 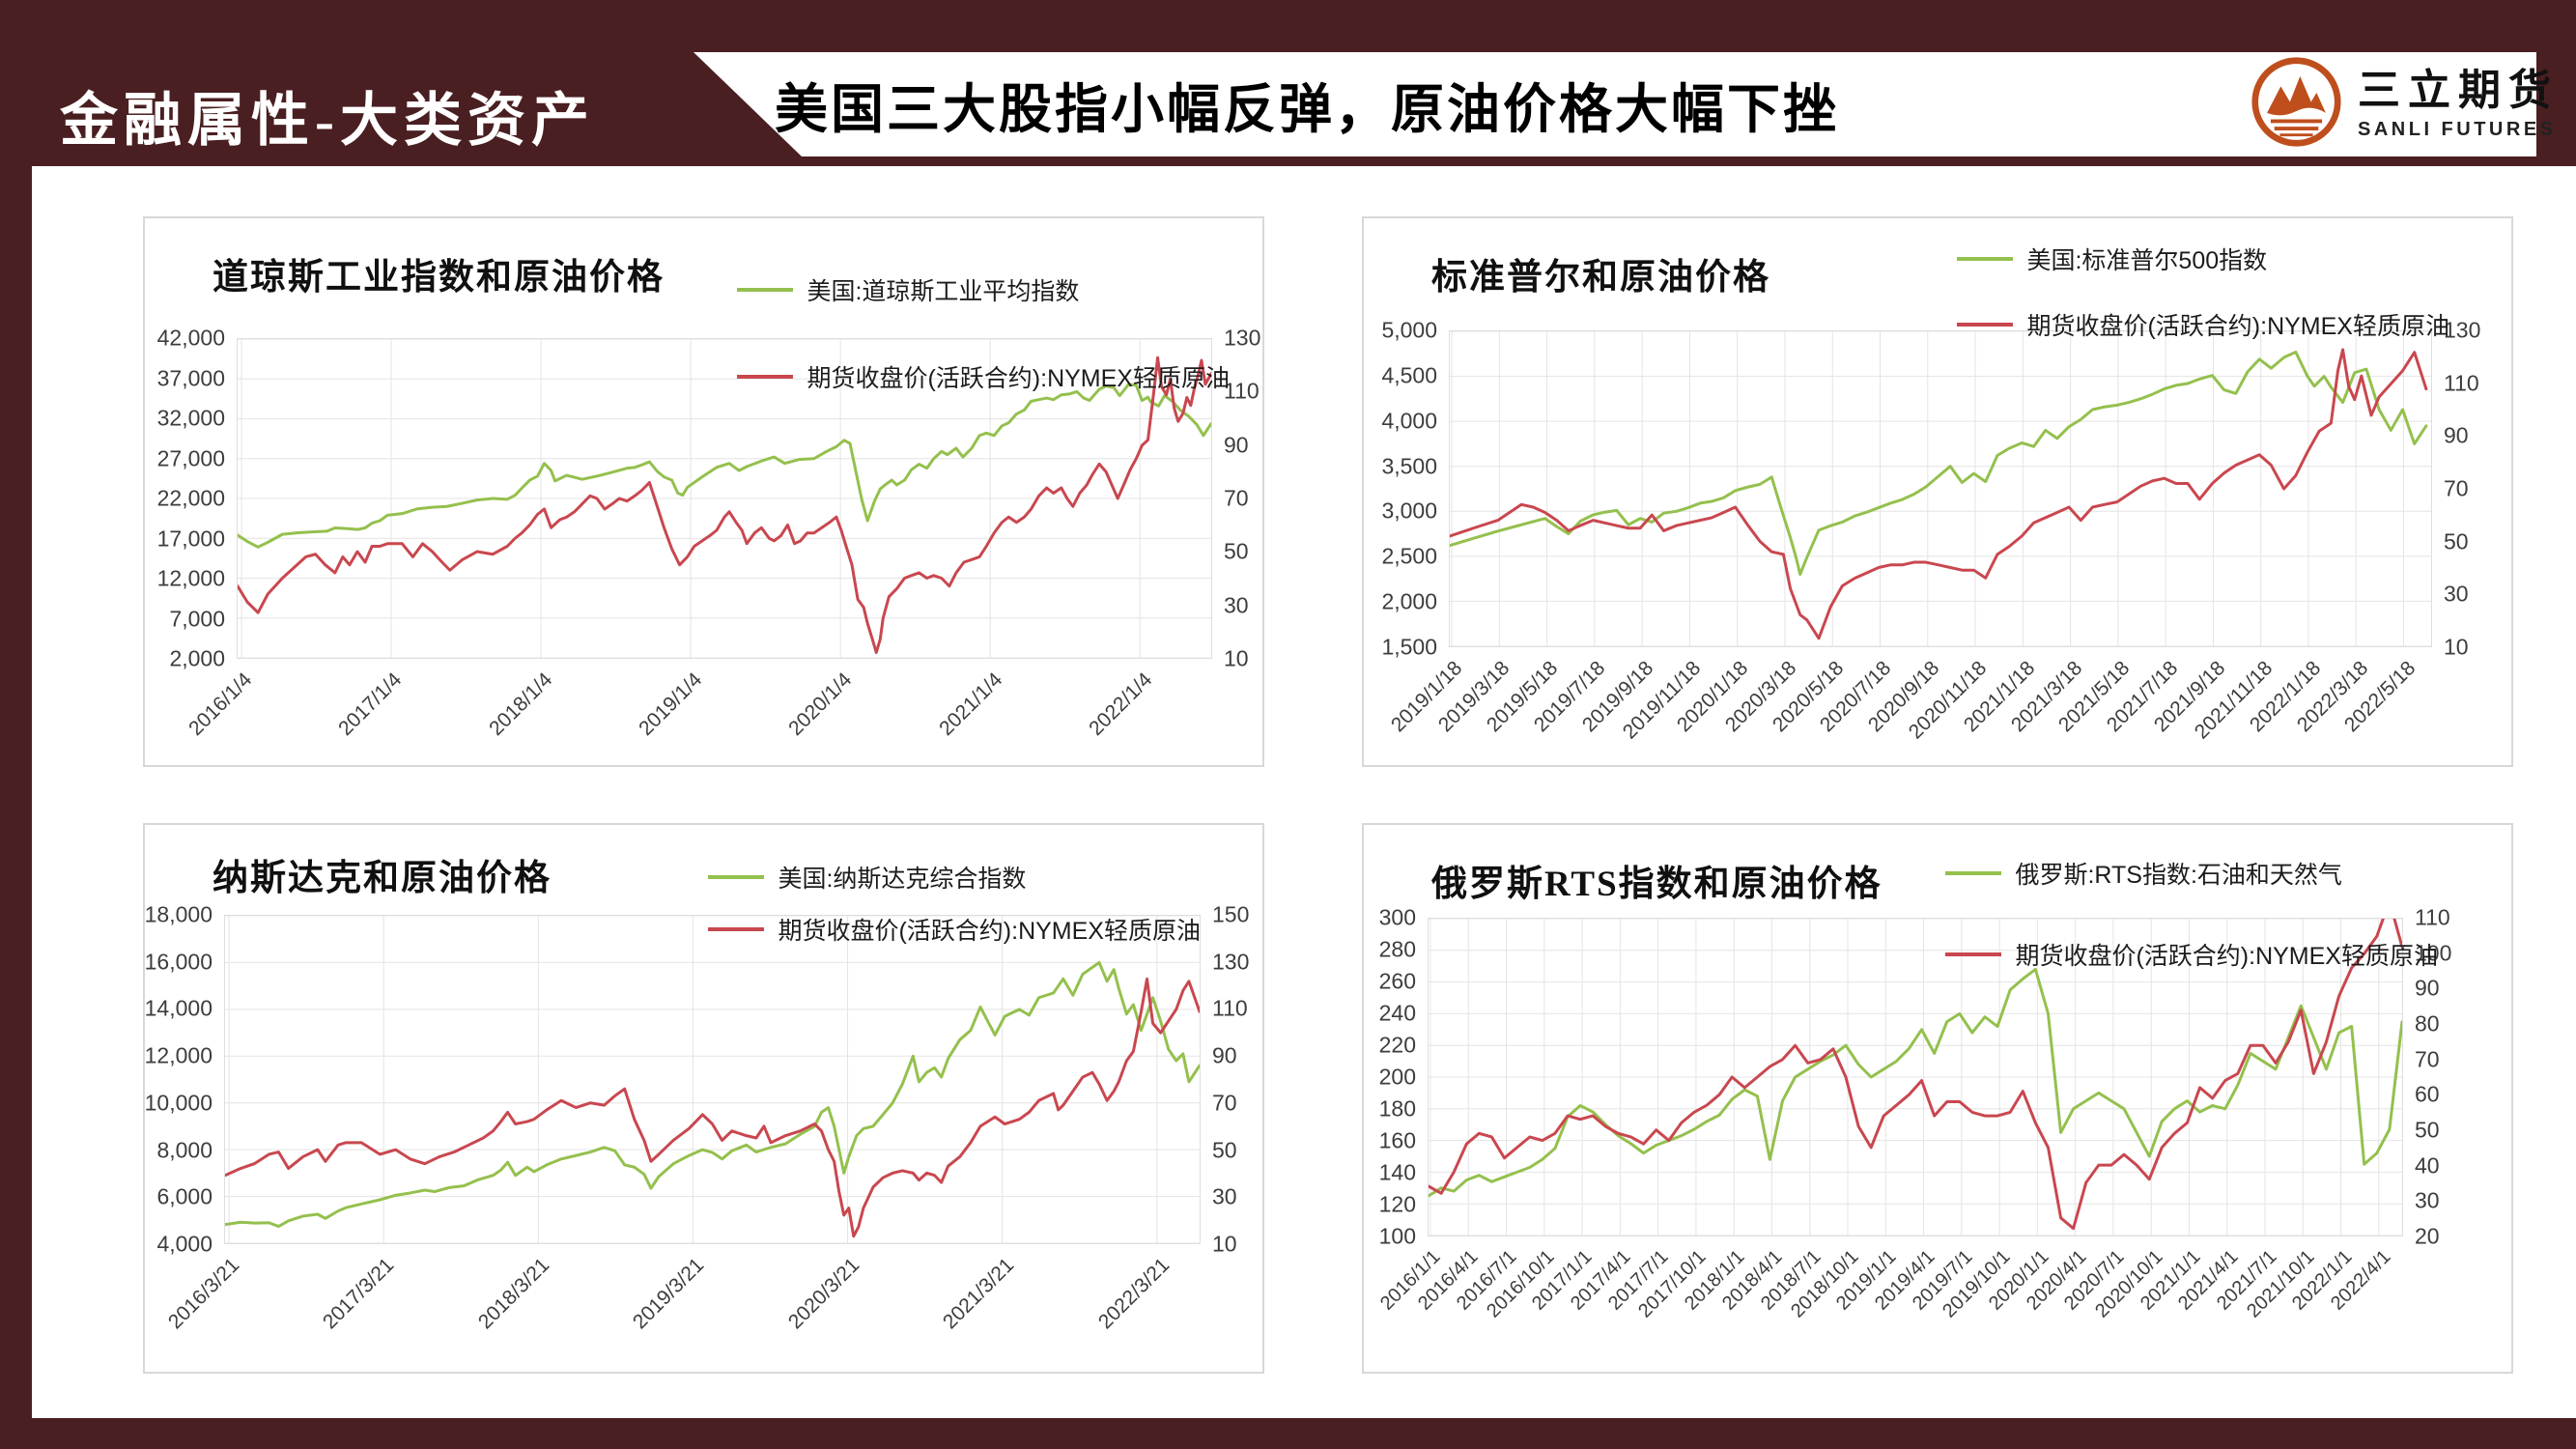 What do you see at coordinates (1409, 510) in the screenshot?
I see `left-axis-tick-label: 3,000` at bounding box center [1409, 510].